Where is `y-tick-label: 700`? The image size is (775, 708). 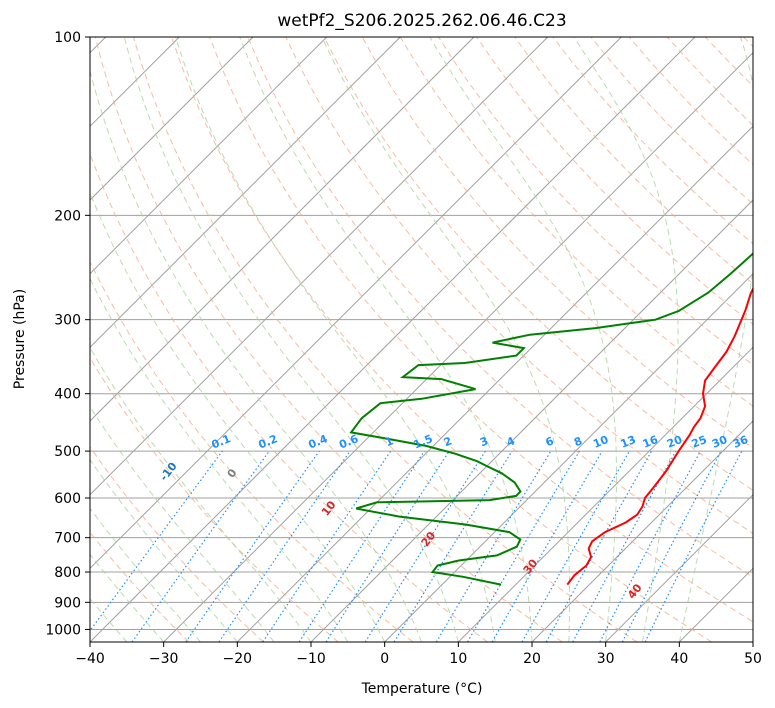 y-tick-label: 700 is located at coordinates (67, 539).